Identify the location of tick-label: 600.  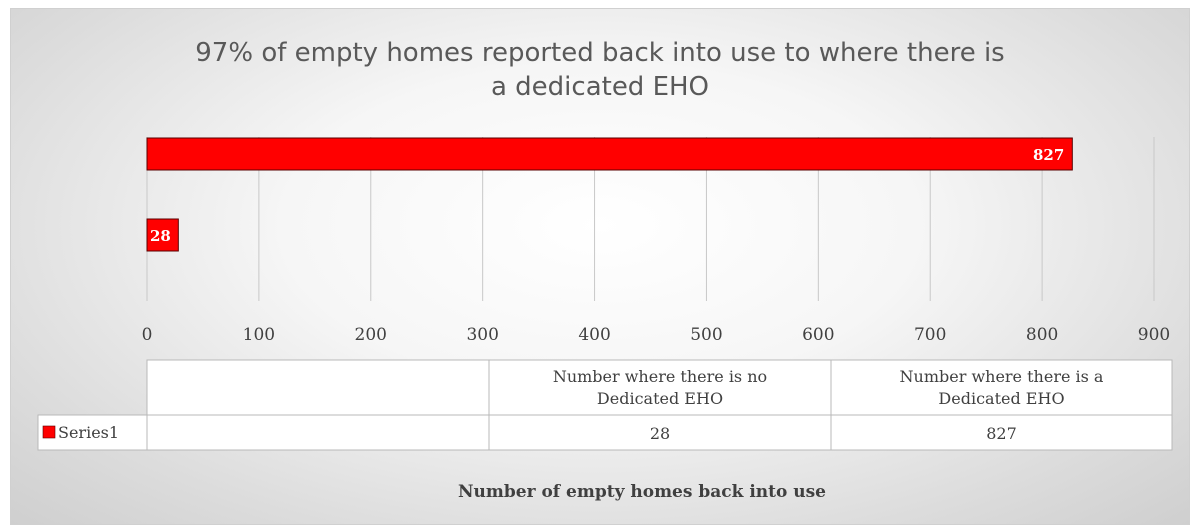
(818, 335).